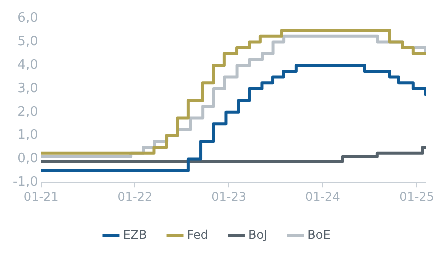 The width and height of the screenshot is (448, 260). What do you see at coordinates (28, 18) in the screenshot?
I see `y-tick-label: 6,0` at bounding box center [28, 18].